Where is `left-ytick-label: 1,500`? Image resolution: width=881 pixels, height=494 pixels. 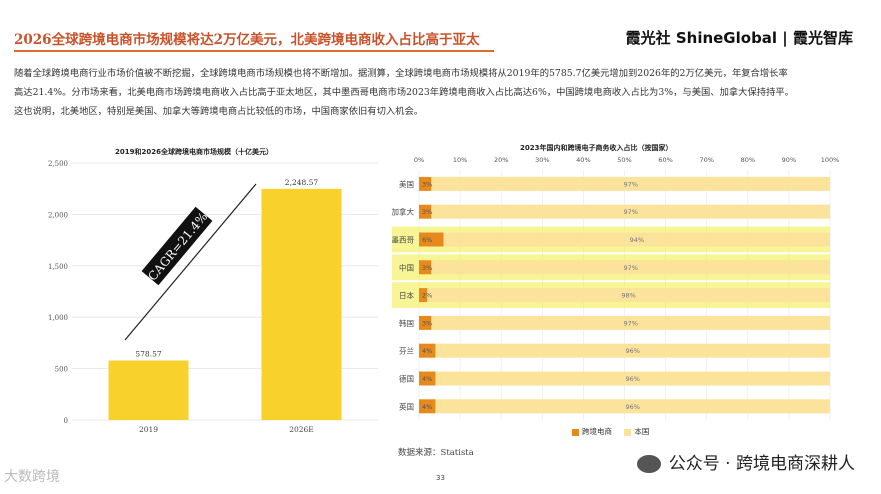 left-ytick-label: 1,500 is located at coordinates (58, 267).